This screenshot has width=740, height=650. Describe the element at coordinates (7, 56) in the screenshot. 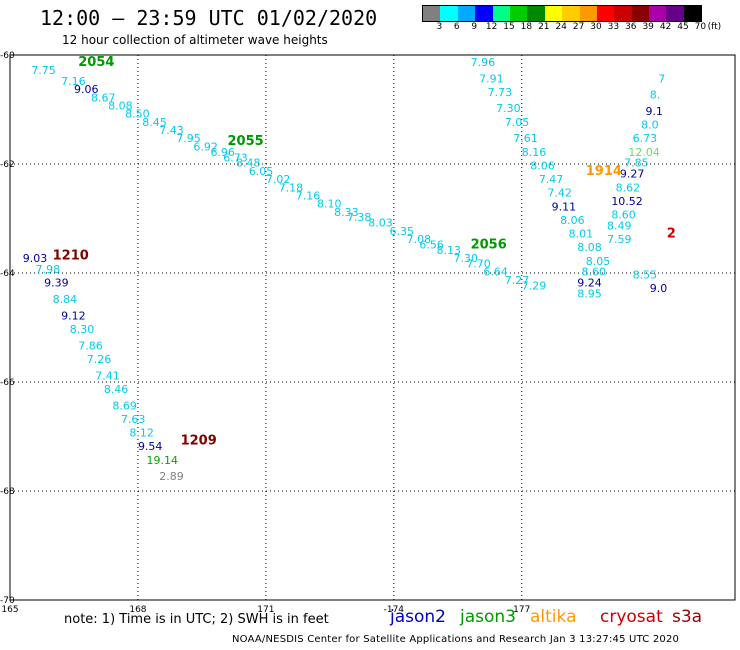

I see `lat-tick-label: -60` at that location.